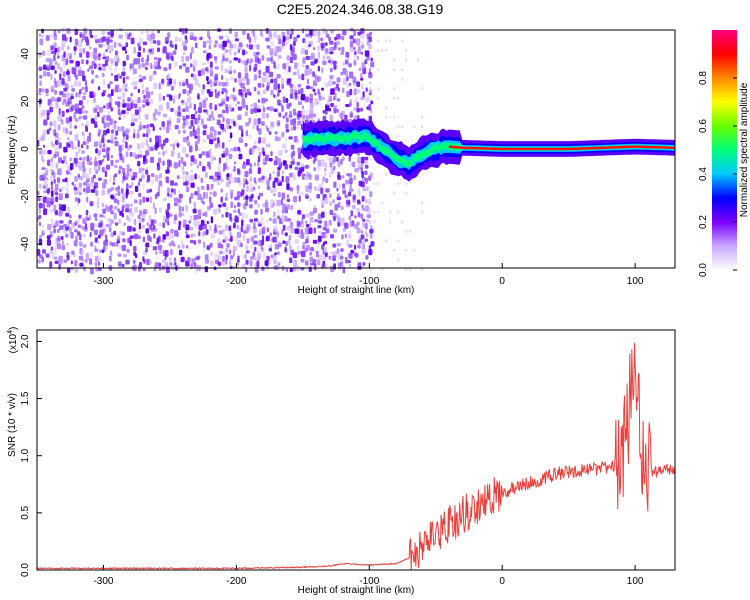 Image resolution: width=750 pixels, height=600 pixels. What do you see at coordinates (368, 275) in the screenshot?
I see `spectrogram-x-ticks: -300 -200 -100 0 100` at bounding box center [368, 275].